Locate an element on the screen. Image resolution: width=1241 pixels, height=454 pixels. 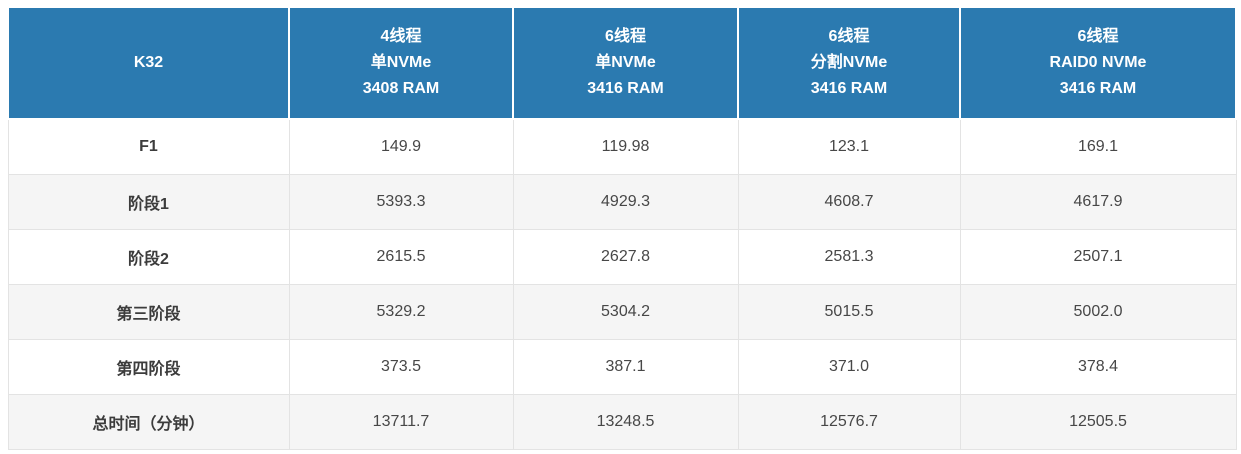
table-cell: 2627.8 is located at coordinates (625, 257).